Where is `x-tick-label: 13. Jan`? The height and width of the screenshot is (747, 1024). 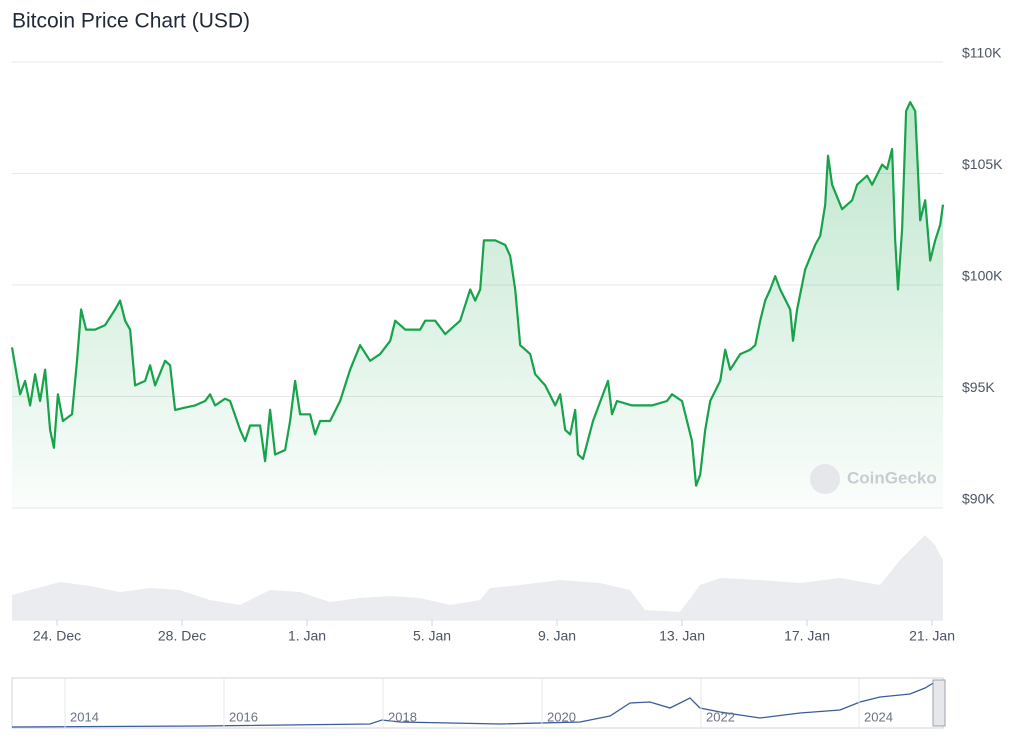 x-tick-label: 13. Jan is located at coordinates (682, 636).